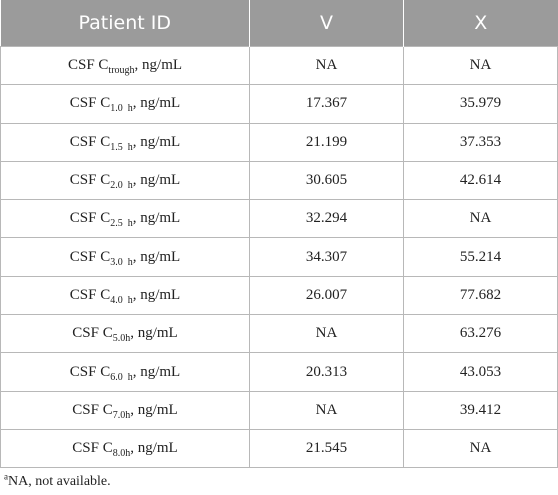  I want to click on table-header: Patient ID V X, so click(279, 23).